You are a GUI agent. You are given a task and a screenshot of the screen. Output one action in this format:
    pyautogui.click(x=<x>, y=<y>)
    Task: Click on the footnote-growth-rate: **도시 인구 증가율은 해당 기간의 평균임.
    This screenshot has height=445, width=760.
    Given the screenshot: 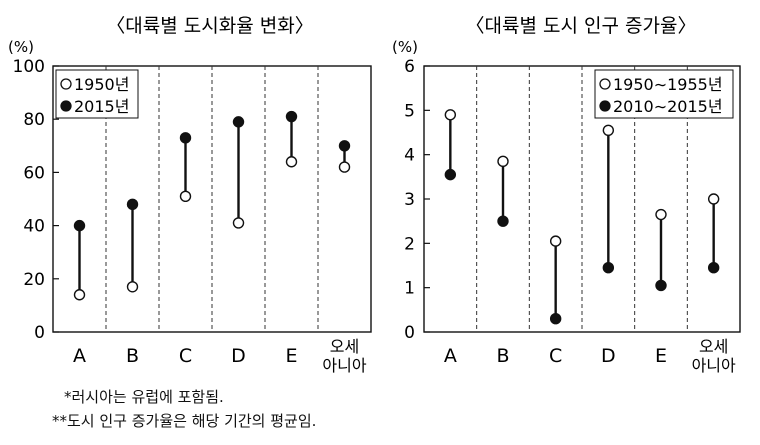 What is the action you would take?
    pyautogui.click(x=184, y=421)
    